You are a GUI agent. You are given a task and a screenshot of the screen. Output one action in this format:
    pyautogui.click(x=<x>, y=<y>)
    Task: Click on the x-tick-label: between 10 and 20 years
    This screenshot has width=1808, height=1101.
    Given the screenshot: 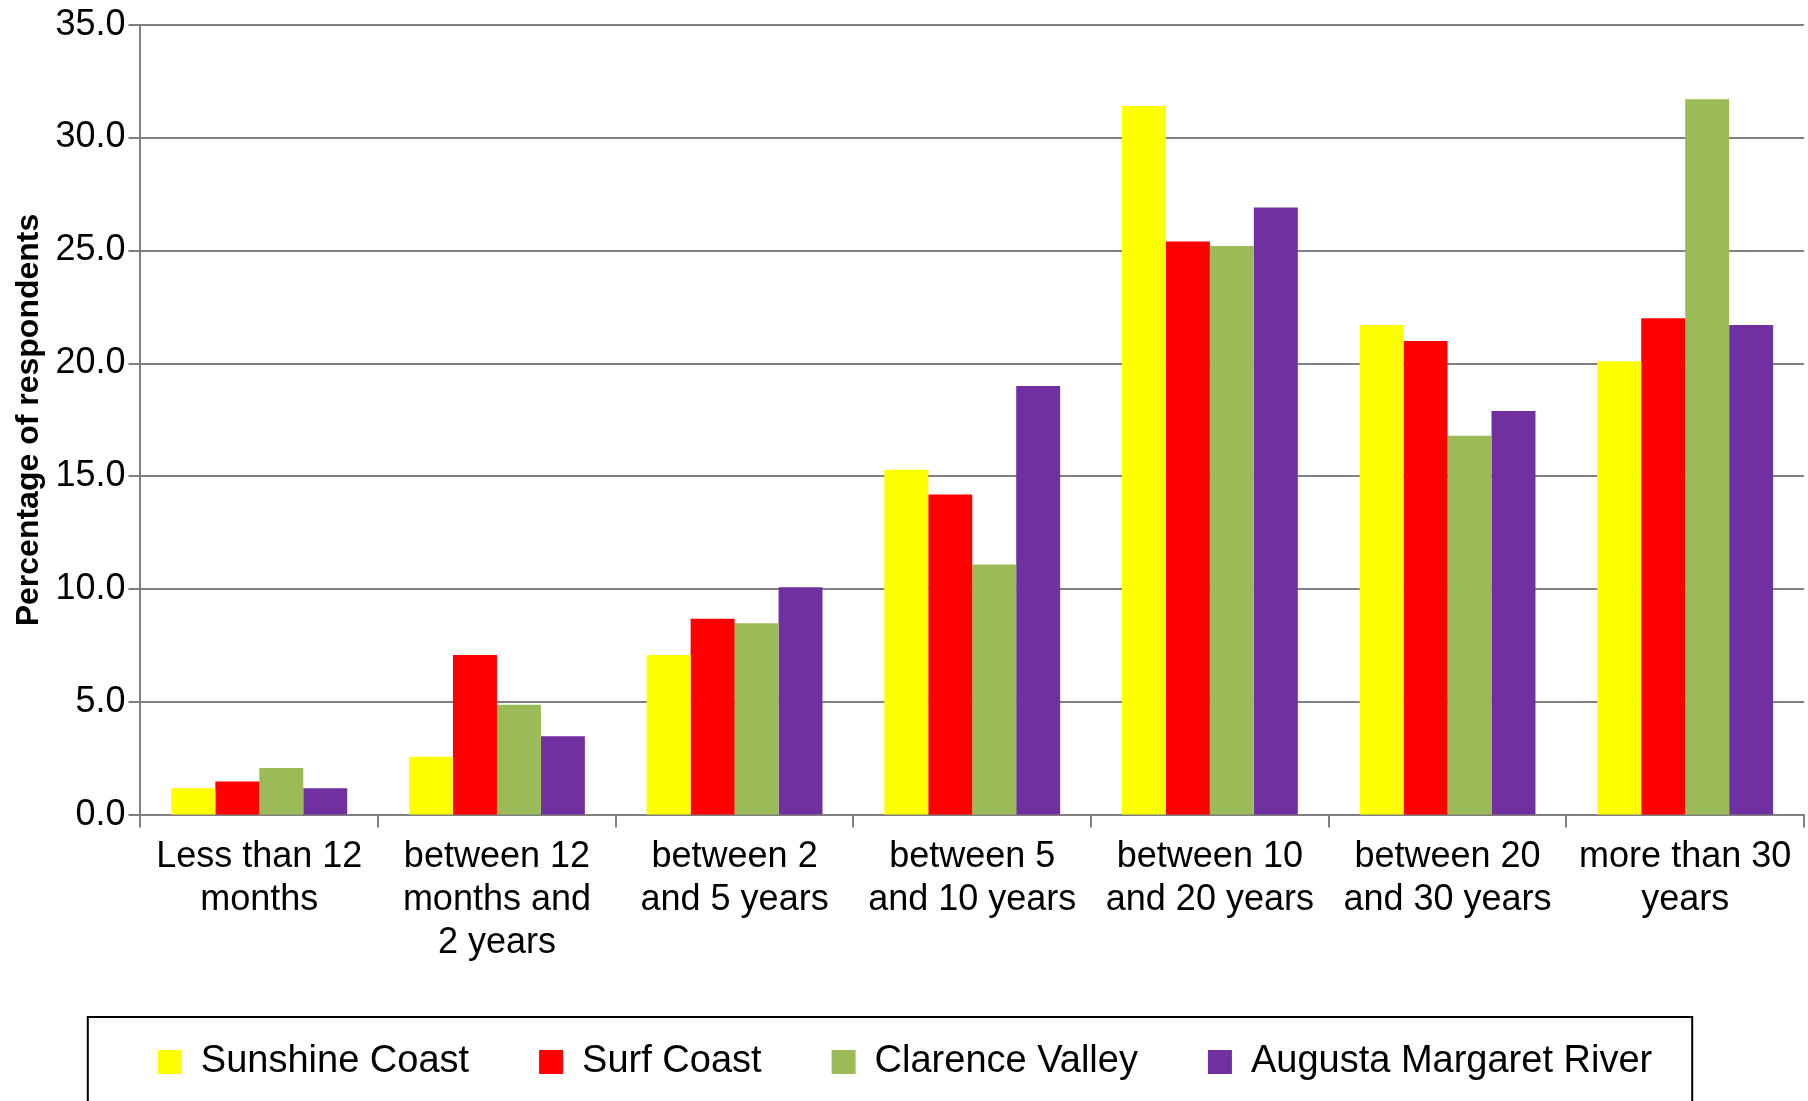 What is the action you would take?
    pyautogui.click(x=1209, y=876)
    